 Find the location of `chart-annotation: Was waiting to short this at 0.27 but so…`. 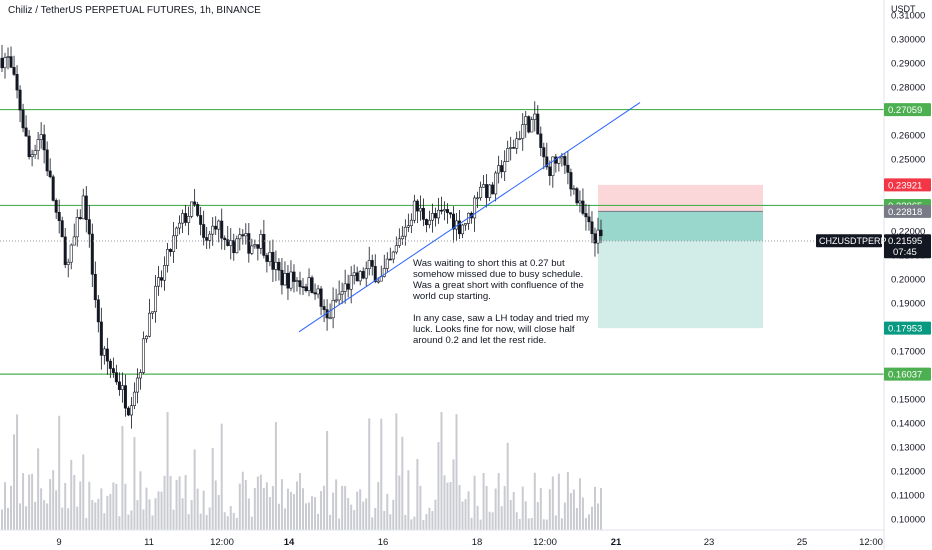

chart-annotation: Was waiting to short this at 0.27 but so… is located at coordinates (508, 307).